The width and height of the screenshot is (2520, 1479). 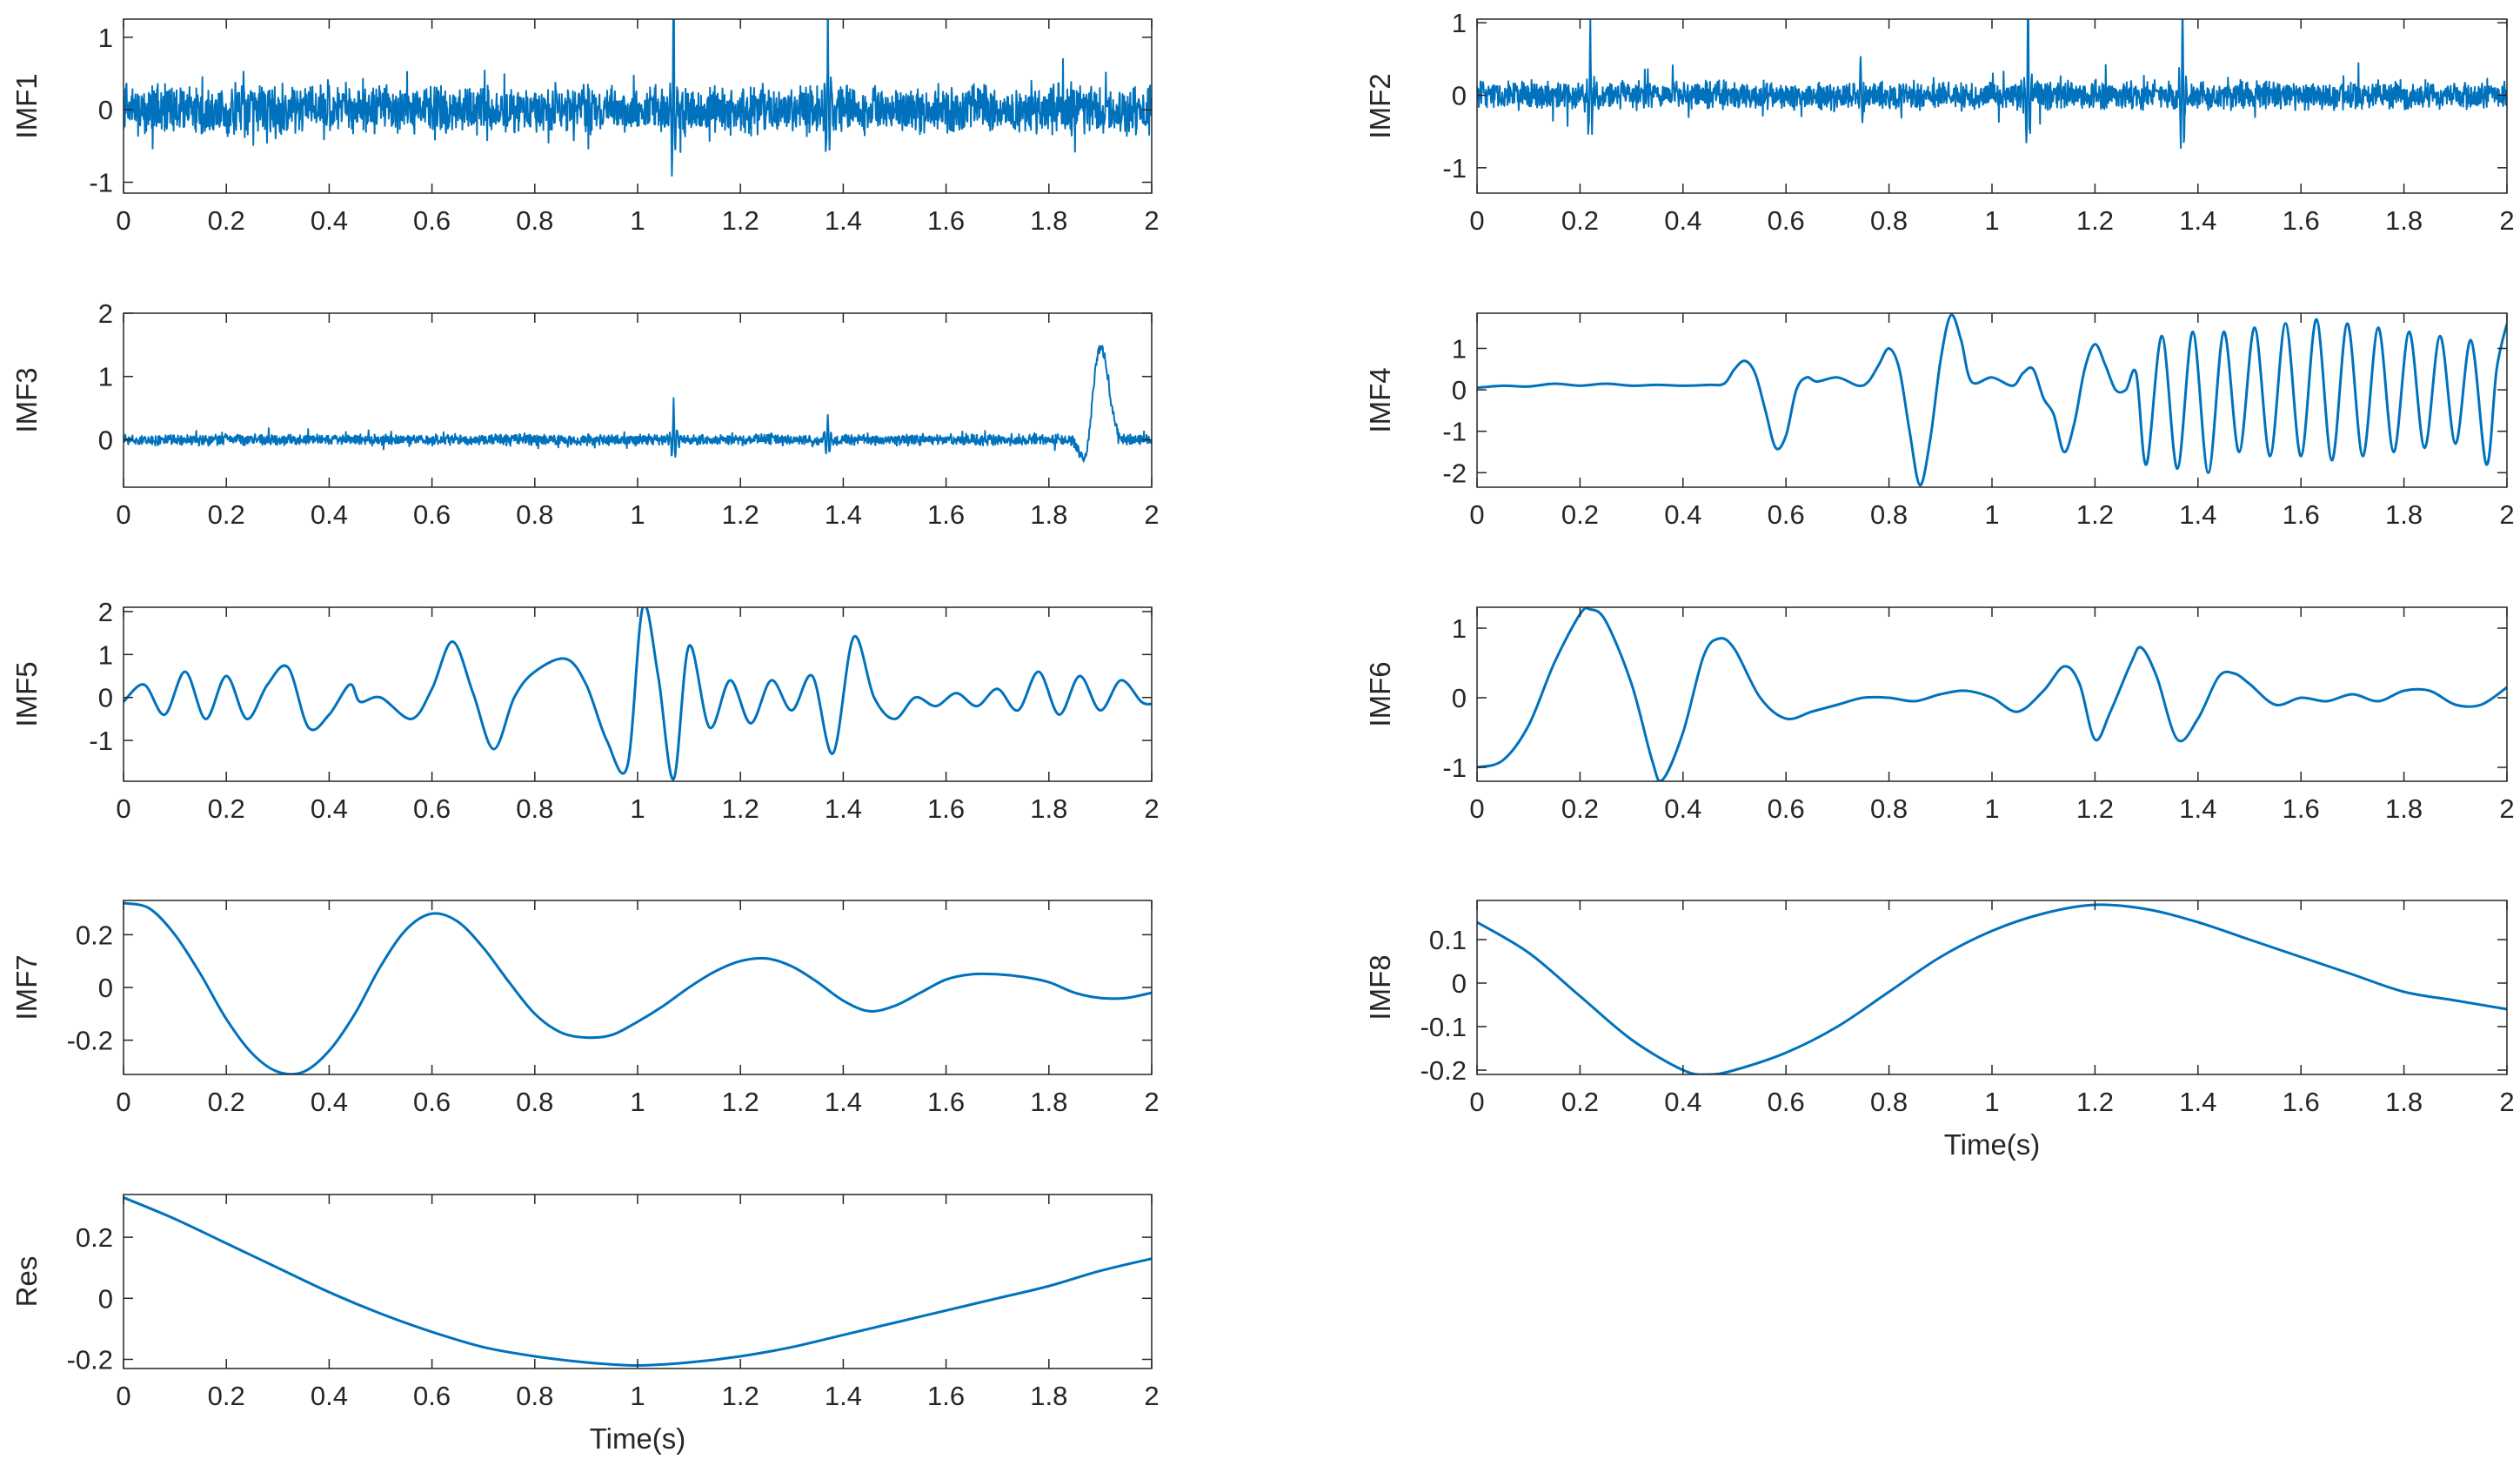 I want to click on subplot-imf3: 0 0.2 0.4 0.6 0.8 1 1.2 1.4 1.6 1.8 2 0 1 2 IMF3, so click(x=585, y=414).